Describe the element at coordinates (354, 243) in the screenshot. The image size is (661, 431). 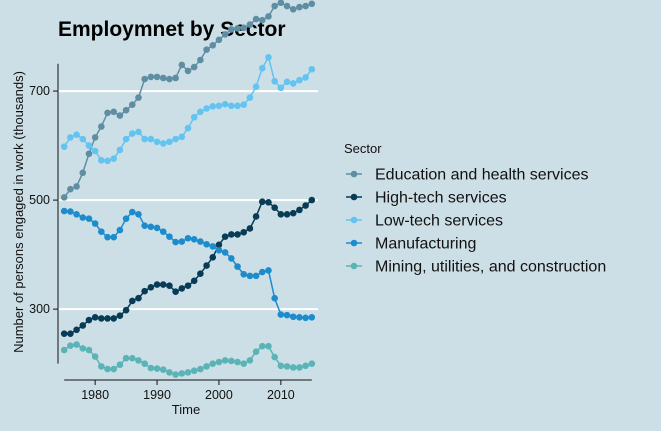
I see `legend-key-point` at that location.